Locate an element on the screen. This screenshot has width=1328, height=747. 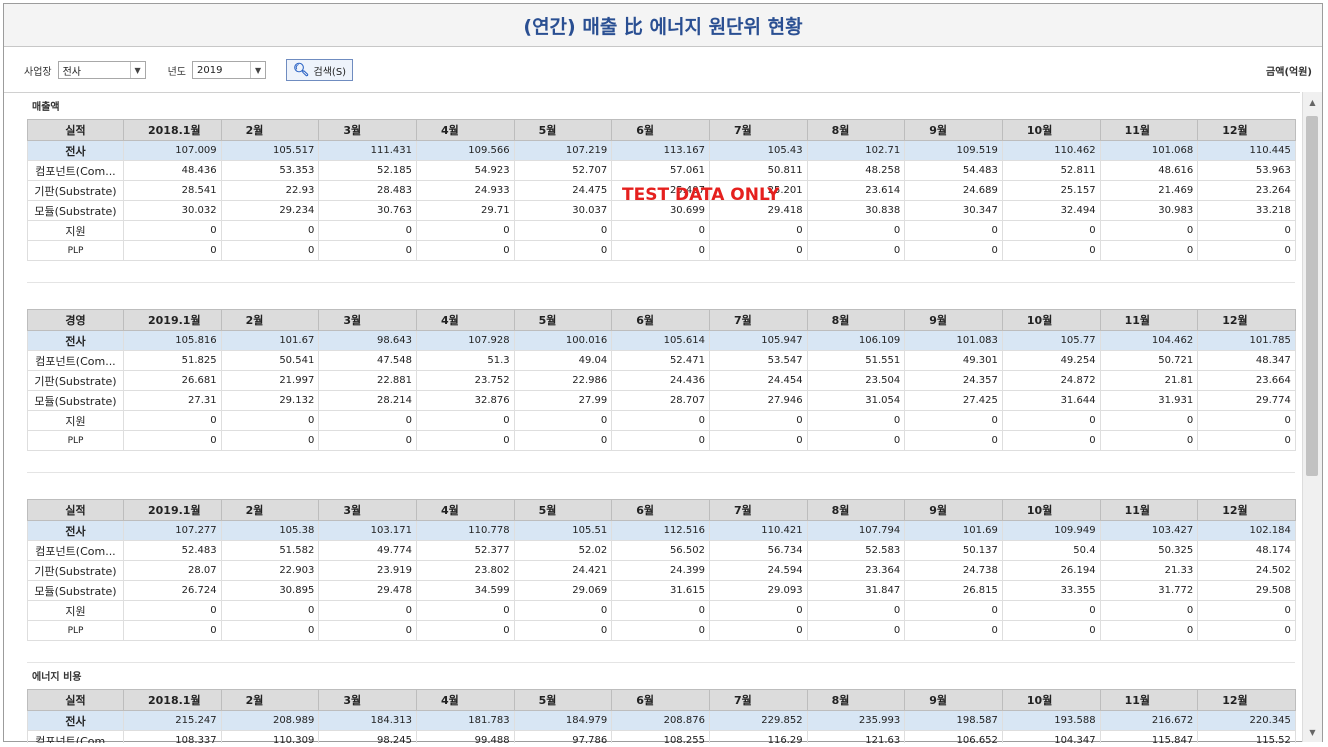
table-cell: 107.794 is located at coordinates (856, 530).